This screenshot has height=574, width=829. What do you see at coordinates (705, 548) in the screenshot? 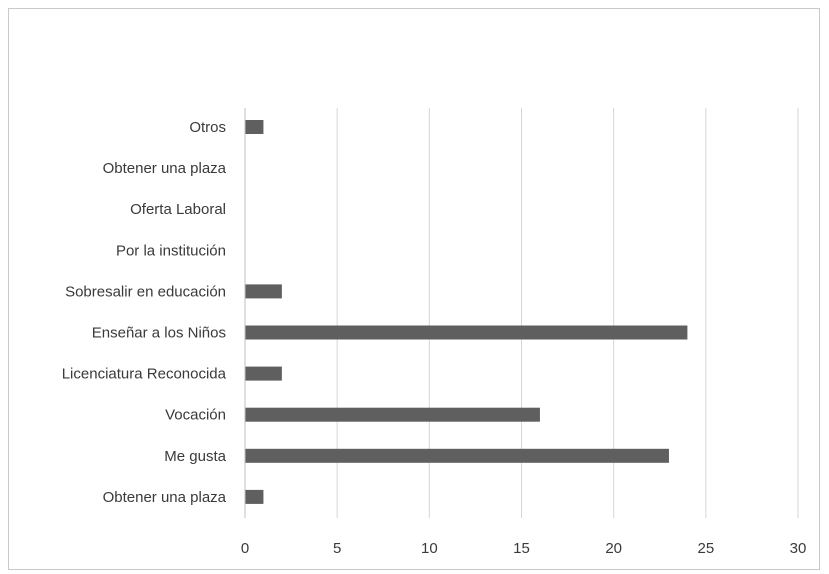
I see `x-tick-label: 25` at bounding box center [705, 548].